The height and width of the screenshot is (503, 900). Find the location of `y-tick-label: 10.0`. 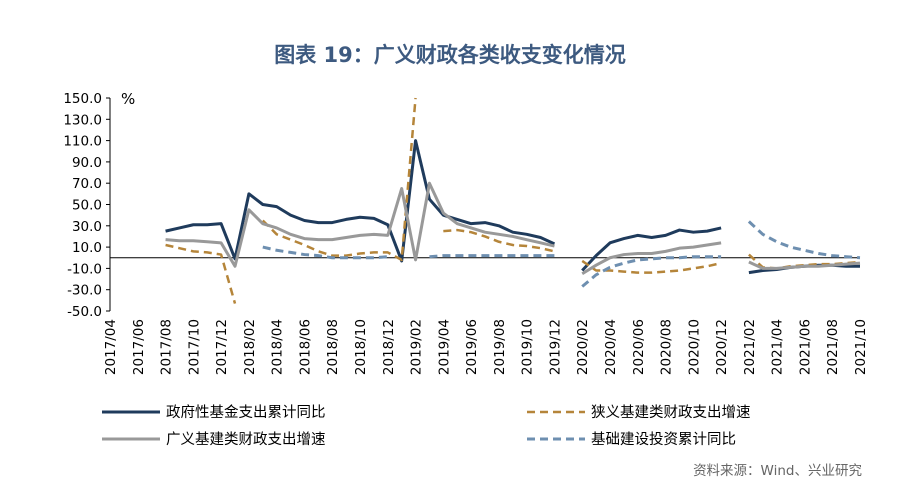

y-tick-label: 10.0 is located at coordinates (87, 248).